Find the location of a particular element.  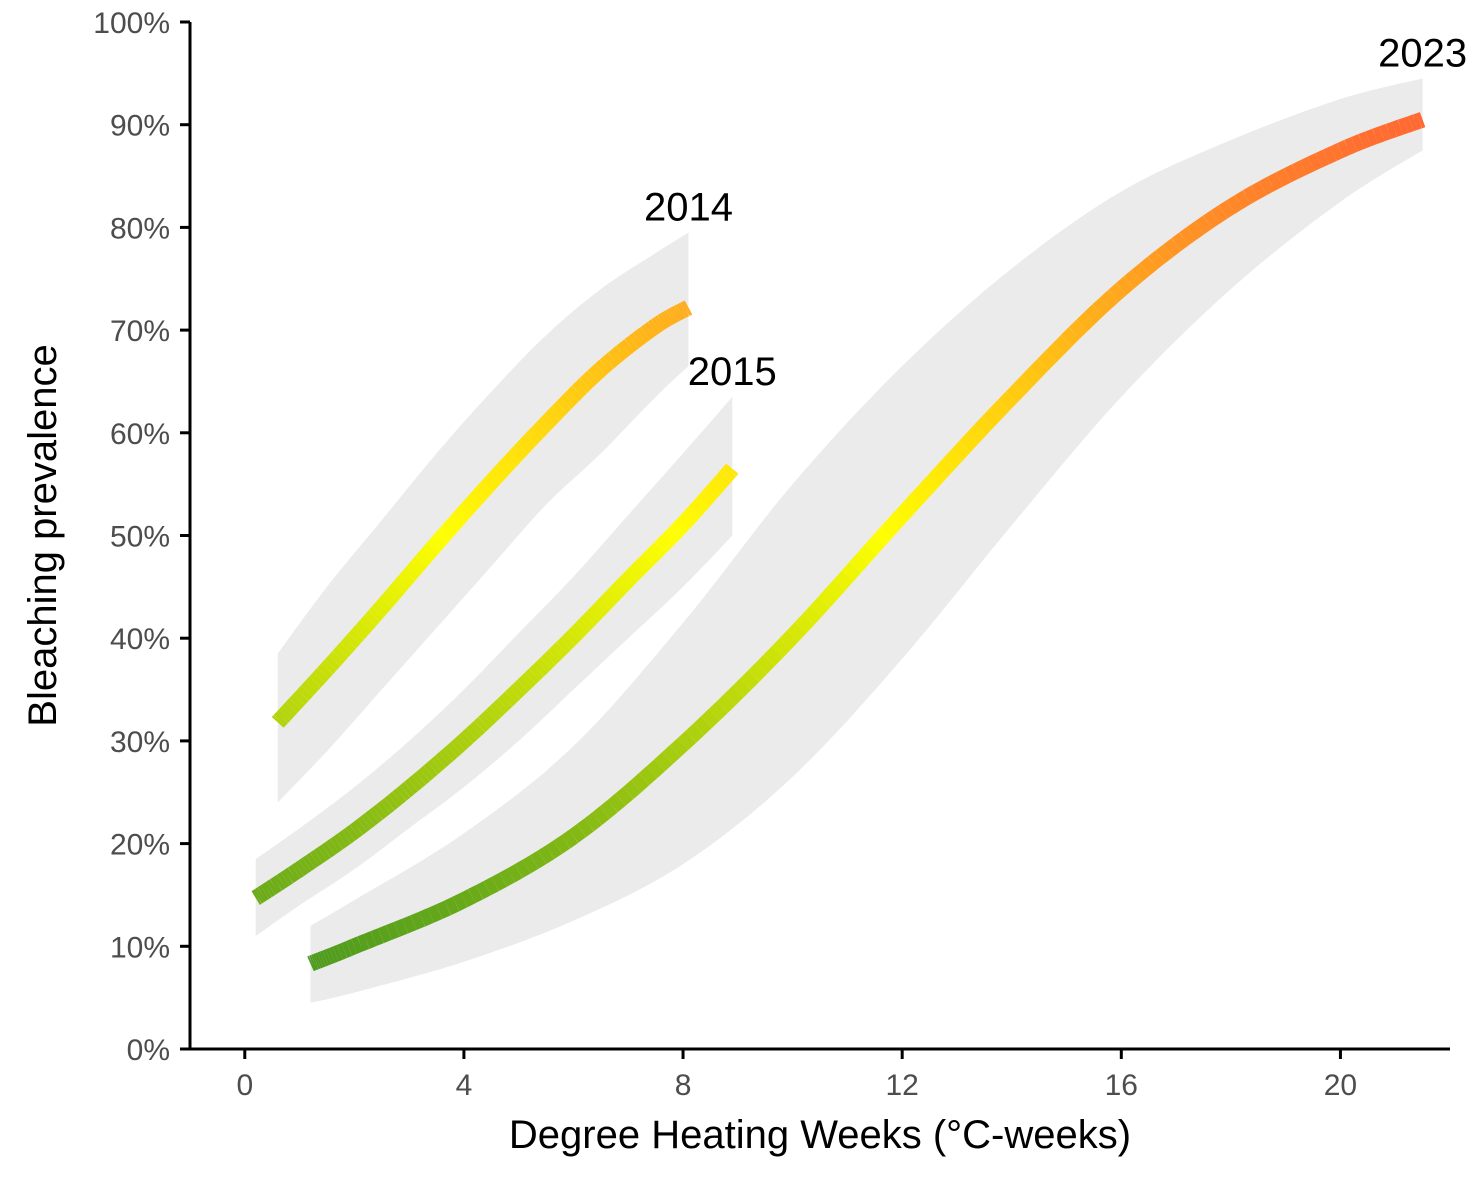

y-tick-label: 90% is located at coordinates (140, 126).